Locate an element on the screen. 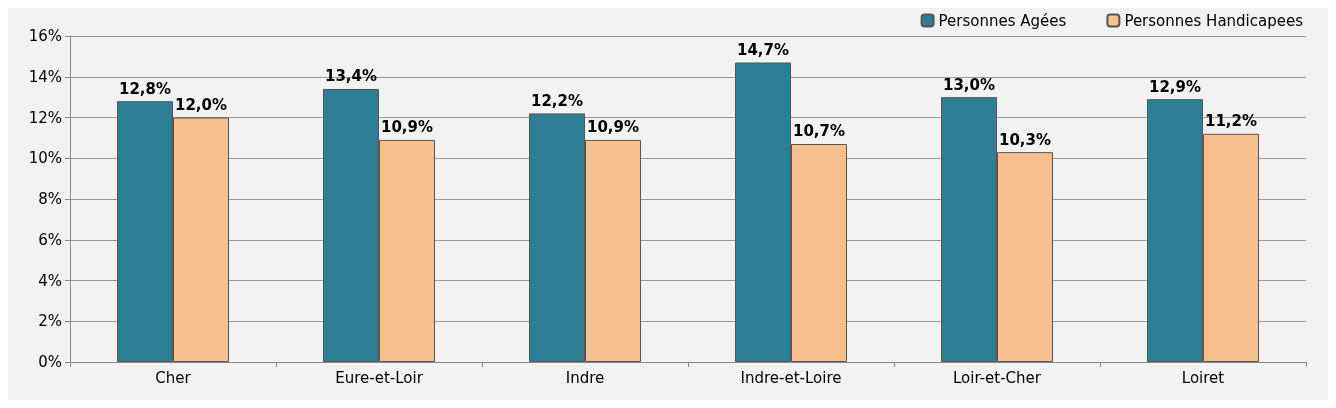 Image resolution: width=1336 pixels, height=408 pixels. y-tick-label: 8% is located at coordinates (50, 199).